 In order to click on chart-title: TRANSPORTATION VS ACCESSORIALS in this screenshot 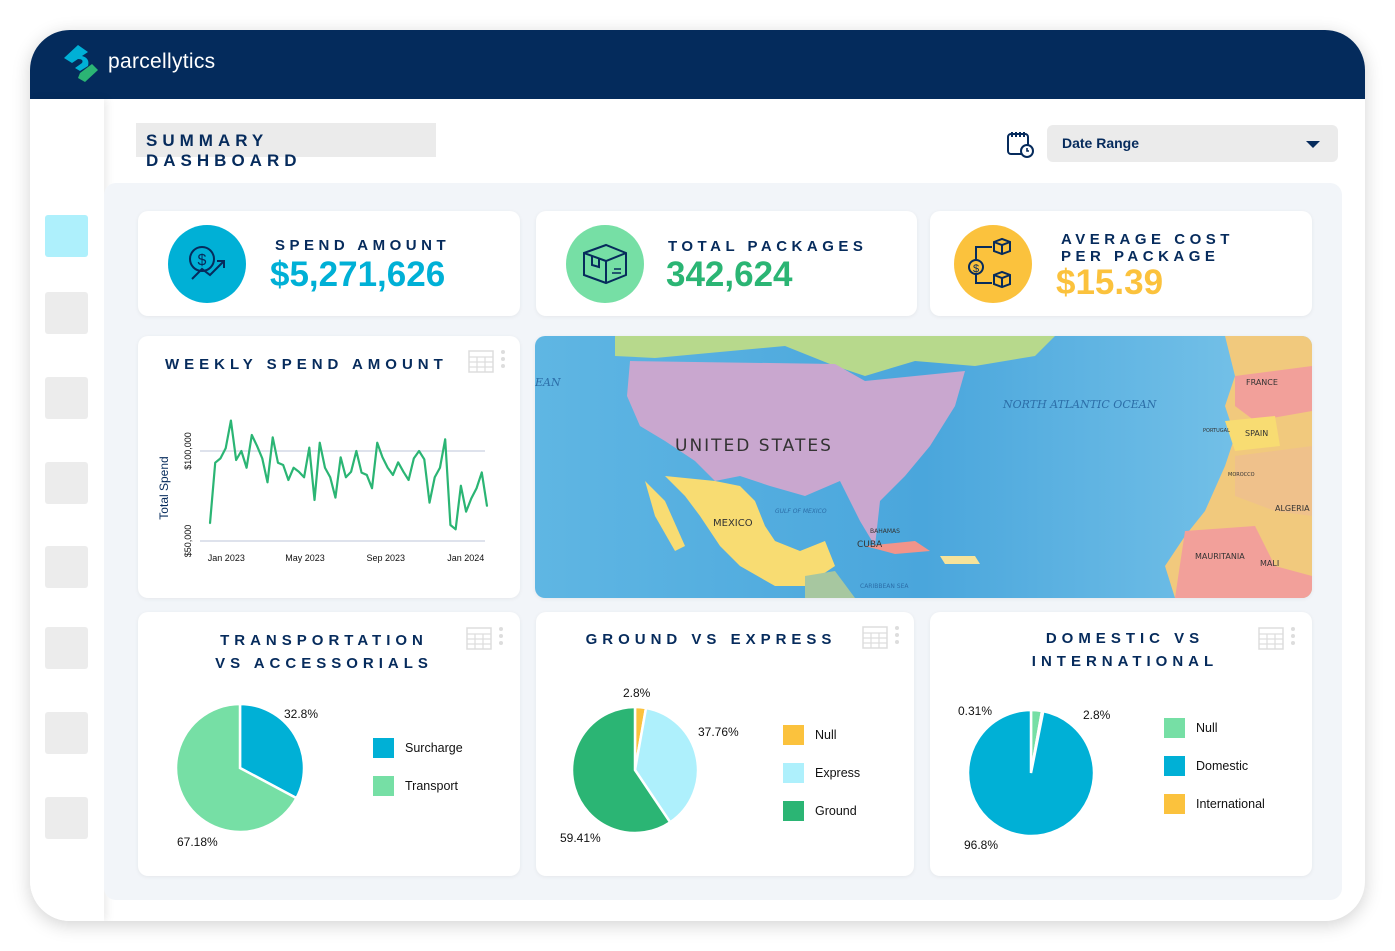, I will do `click(324, 652)`.